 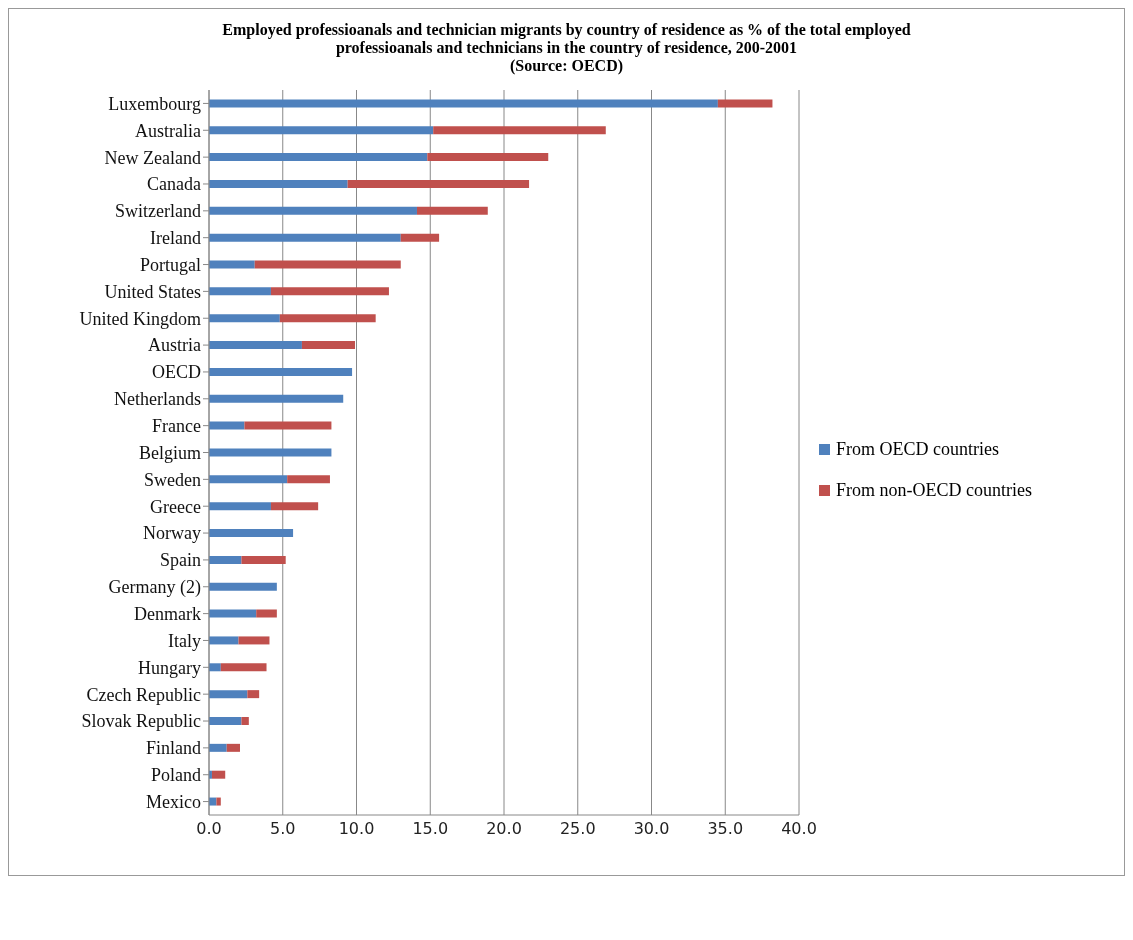 What do you see at coordinates (175, 775) in the screenshot?
I see `y-tick-label: Poland` at bounding box center [175, 775].